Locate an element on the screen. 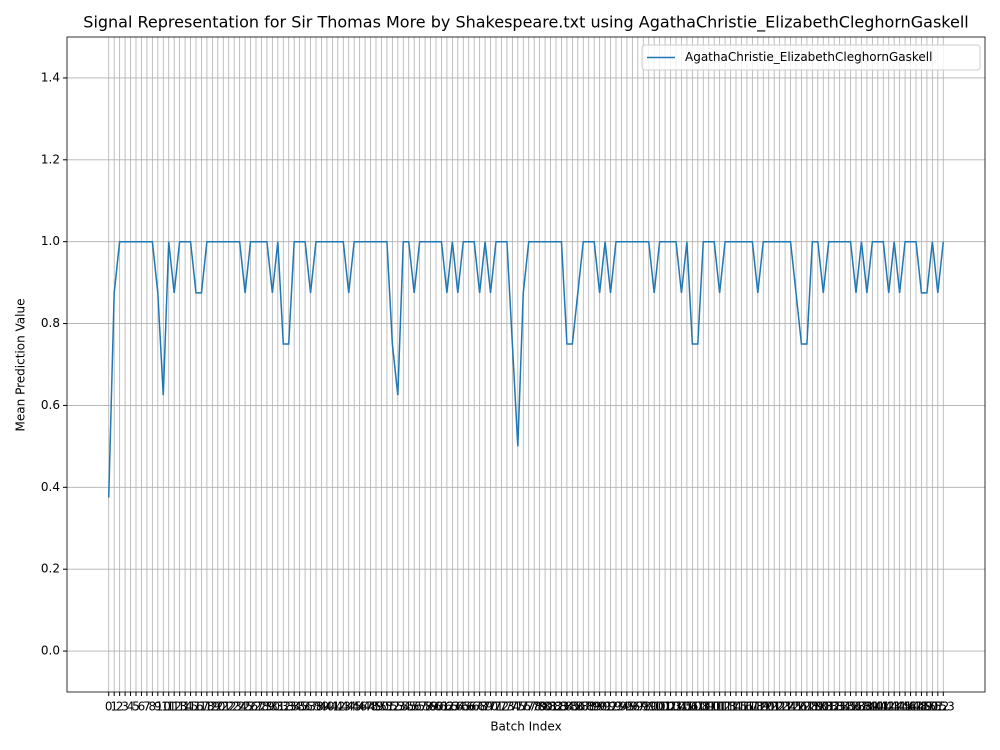  x-tick-label: 139 is located at coordinates (866, 707).